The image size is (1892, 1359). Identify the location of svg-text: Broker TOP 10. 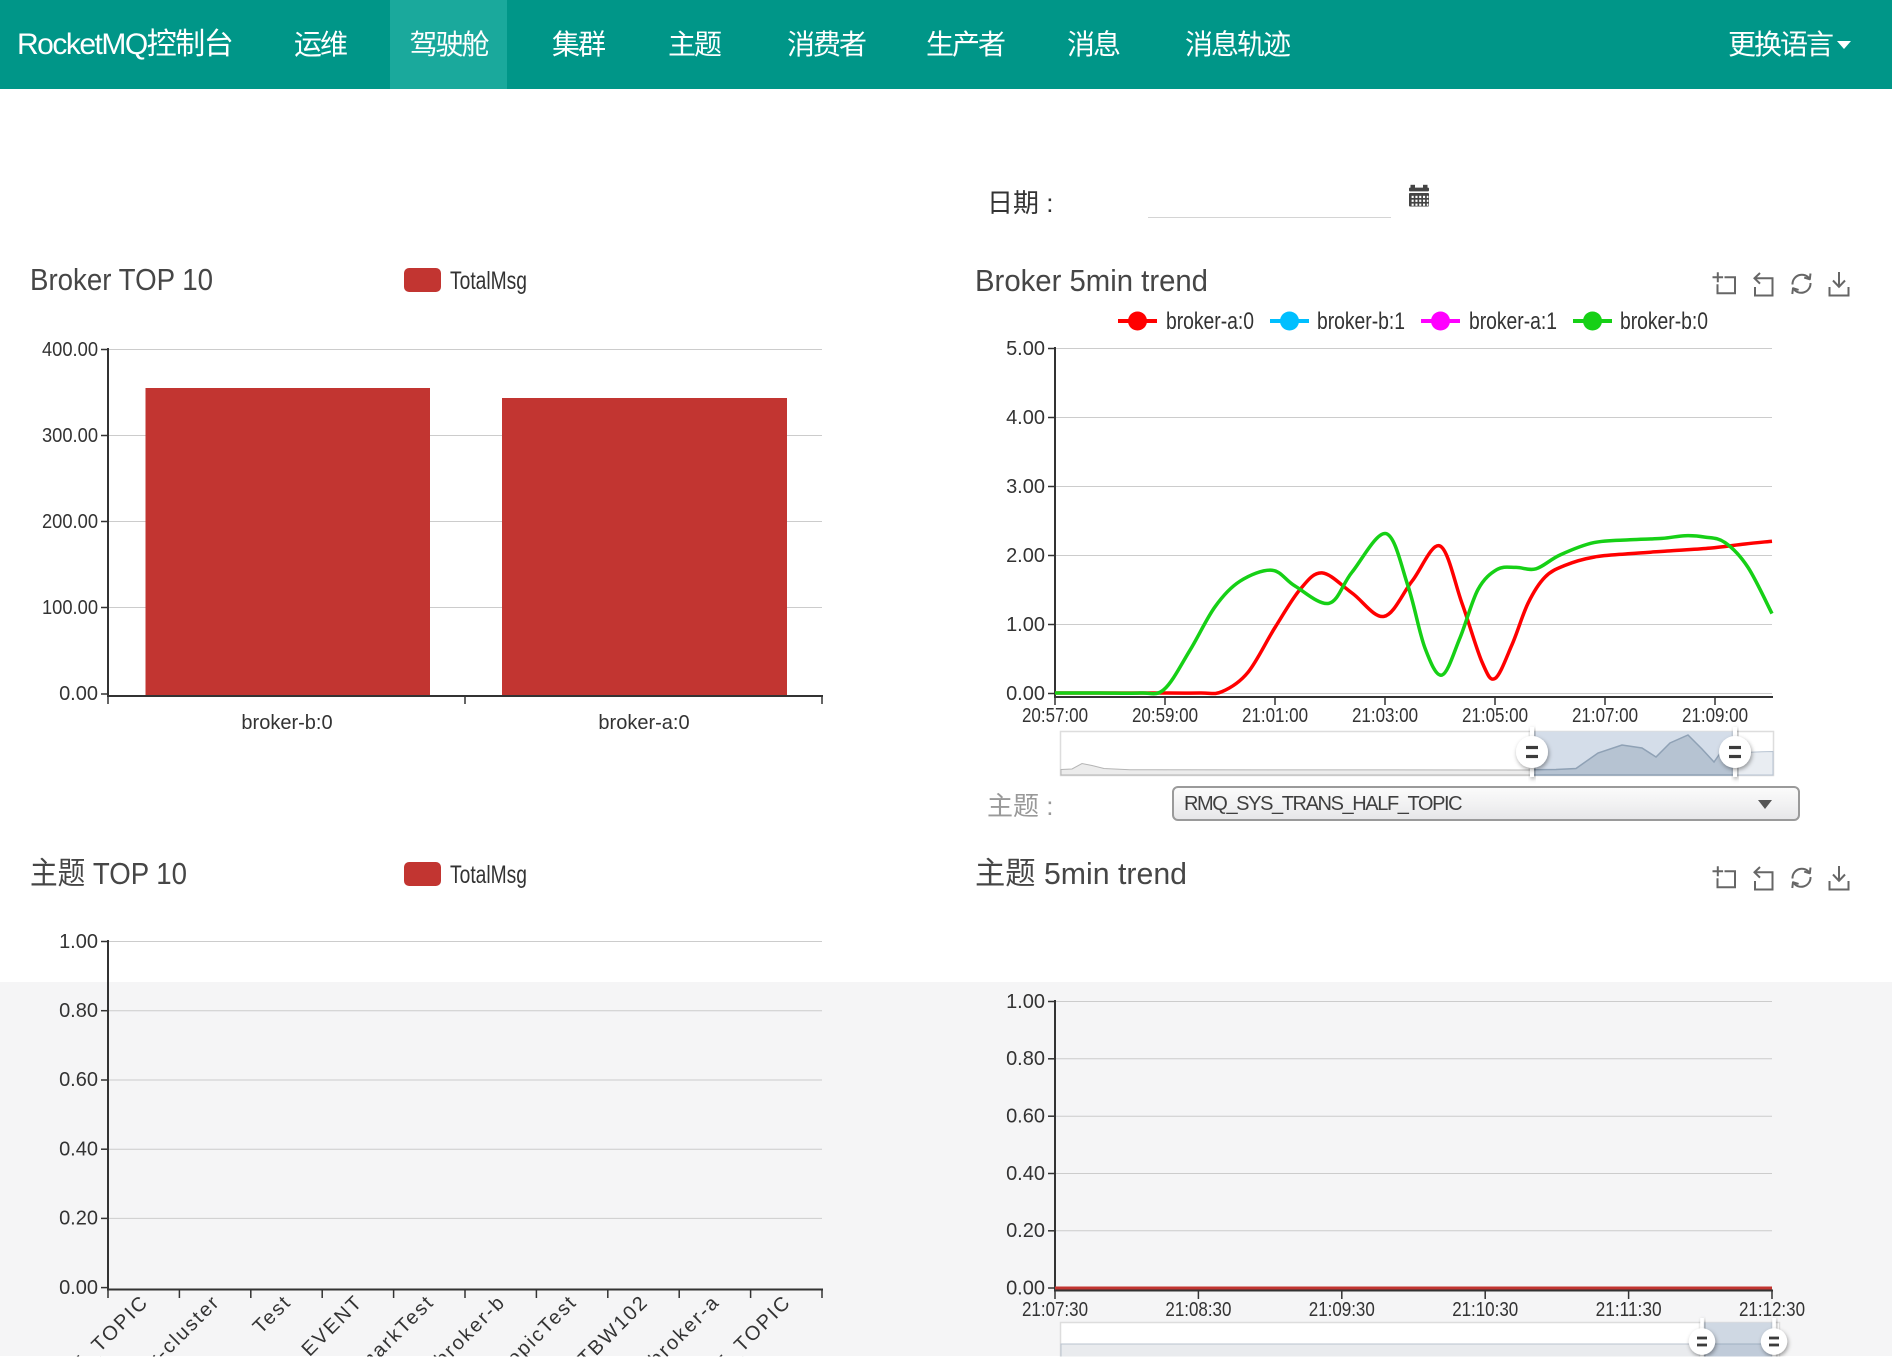
(121, 279).